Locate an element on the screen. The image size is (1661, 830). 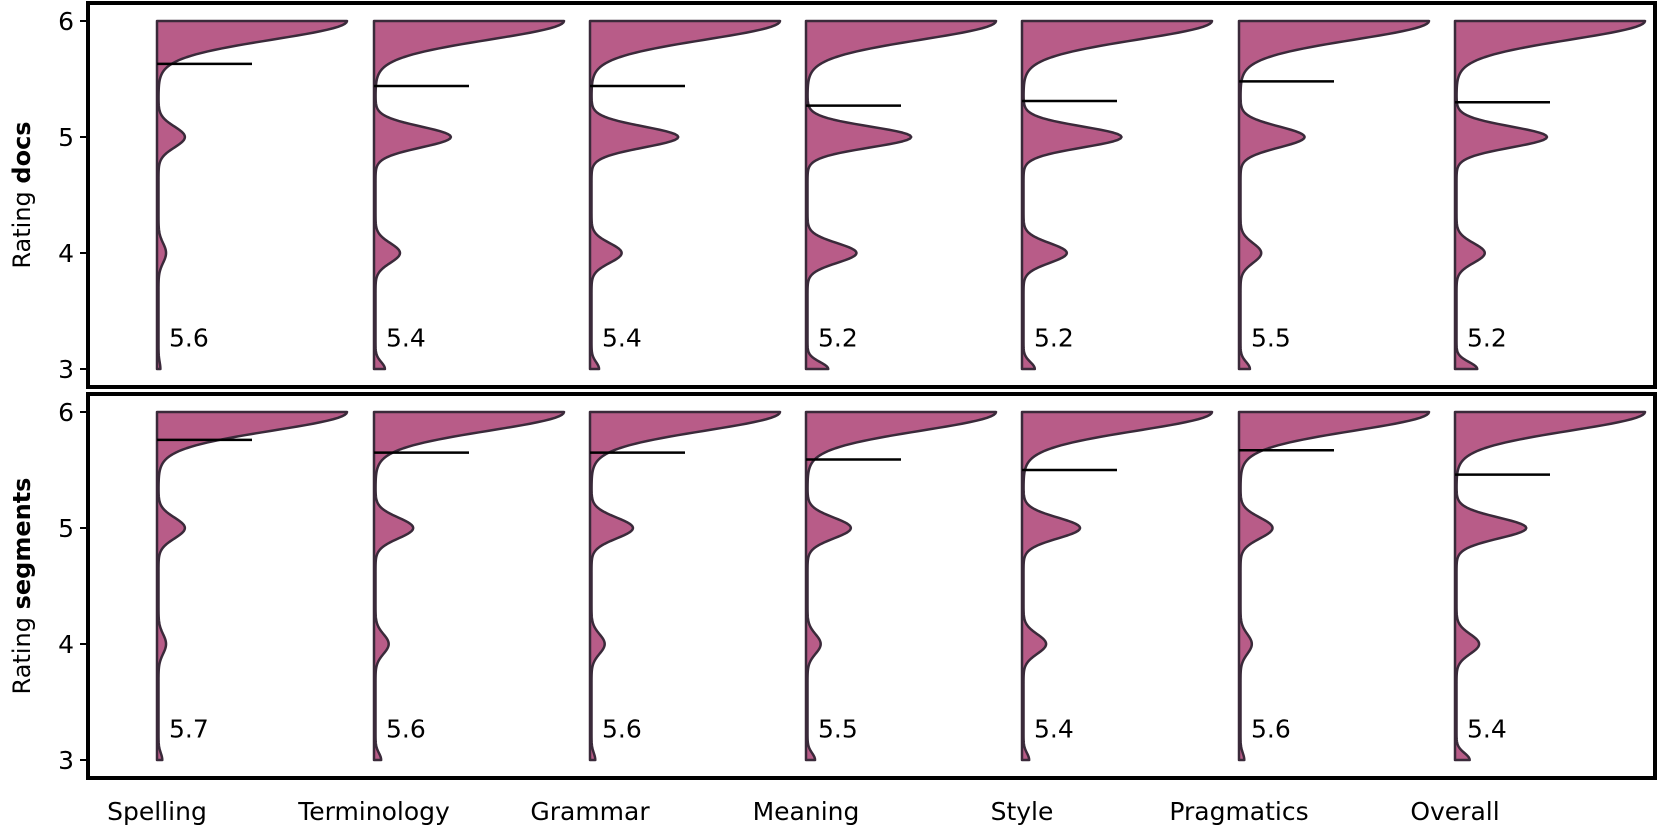
mean-label-style: 5.4 is located at coordinates (1054, 729).